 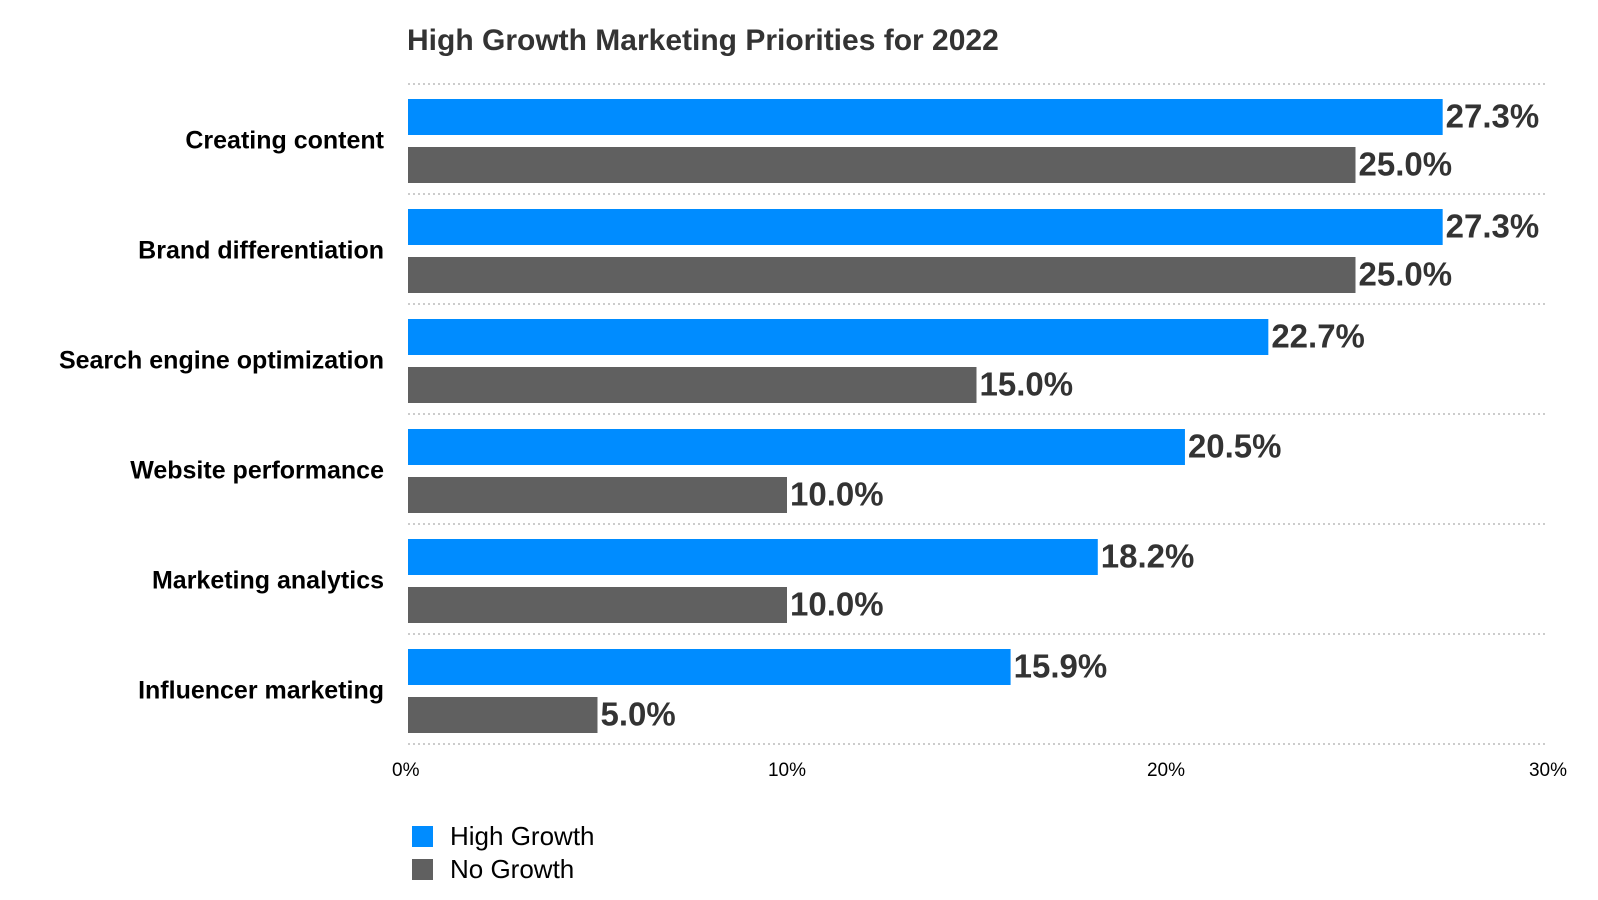 I want to click on x-axis-ticks: 0% 10% 20% 30%, so click(x=979, y=770).